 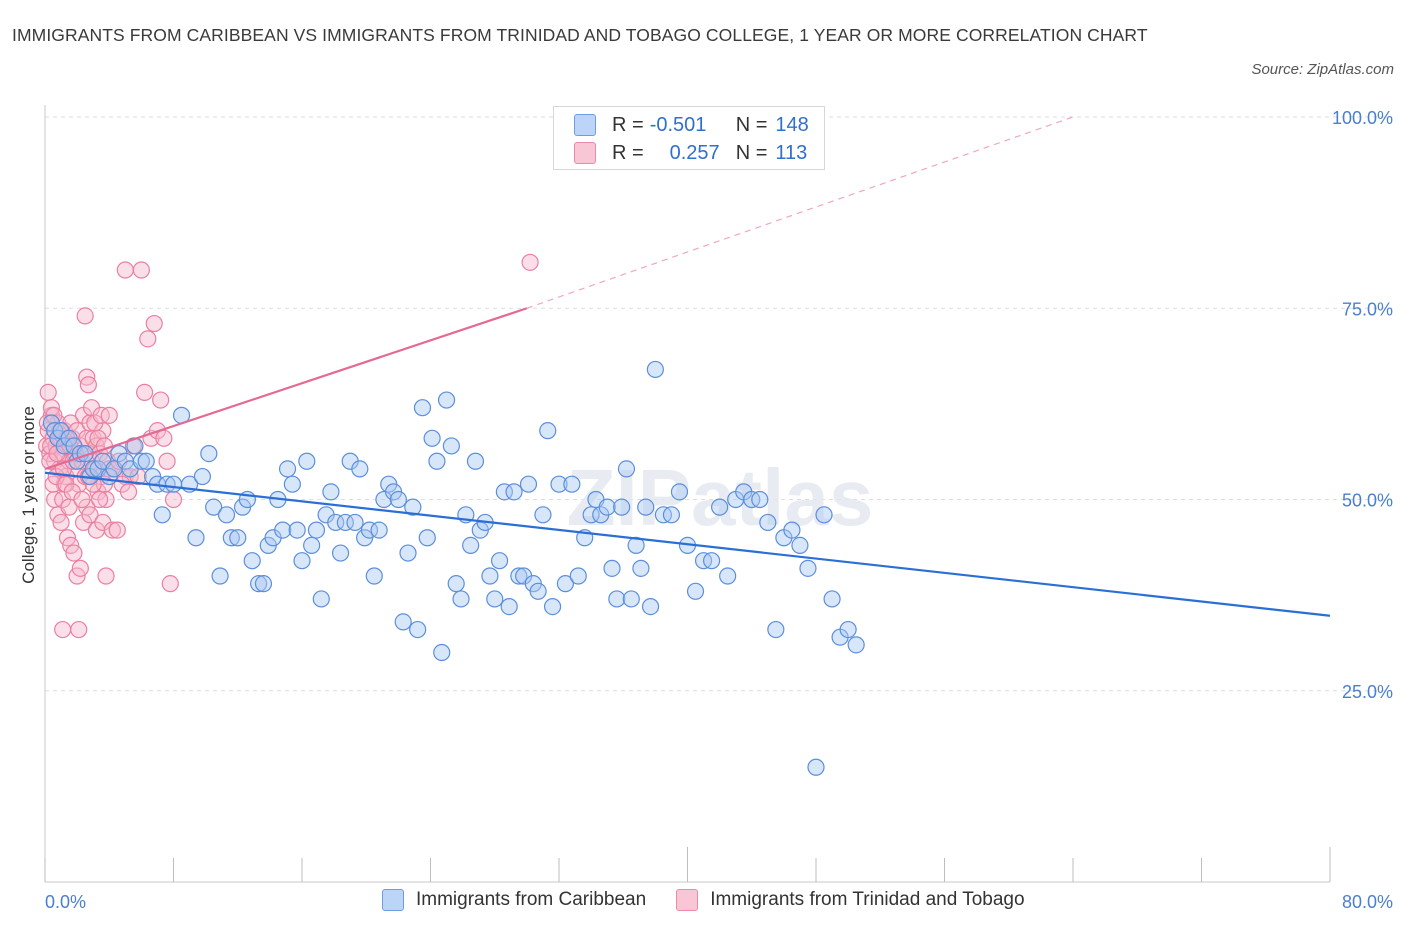 I want to click on x-tick-labels: 0.0% 80.0%, so click(x=719, y=902).